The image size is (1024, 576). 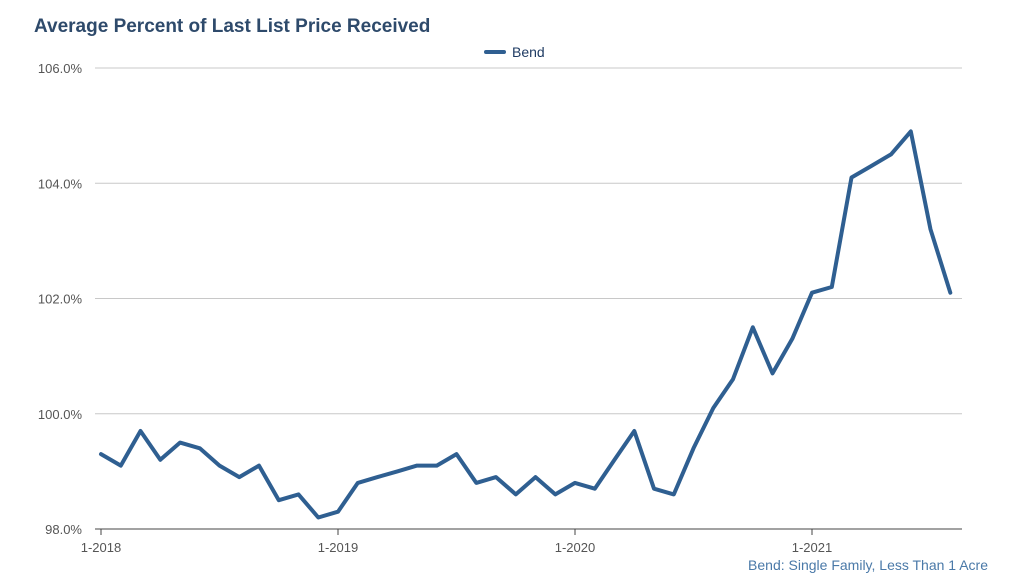 I want to click on legend-swatch-bend, so click(x=495, y=52).